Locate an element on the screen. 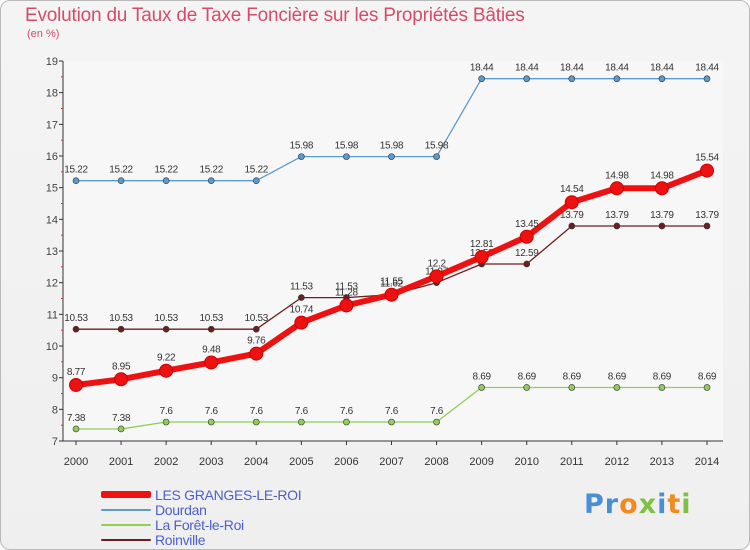 The width and height of the screenshot is (750, 550). data-label-les-granges-le-roi: 9.76 is located at coordinates (256, 341).